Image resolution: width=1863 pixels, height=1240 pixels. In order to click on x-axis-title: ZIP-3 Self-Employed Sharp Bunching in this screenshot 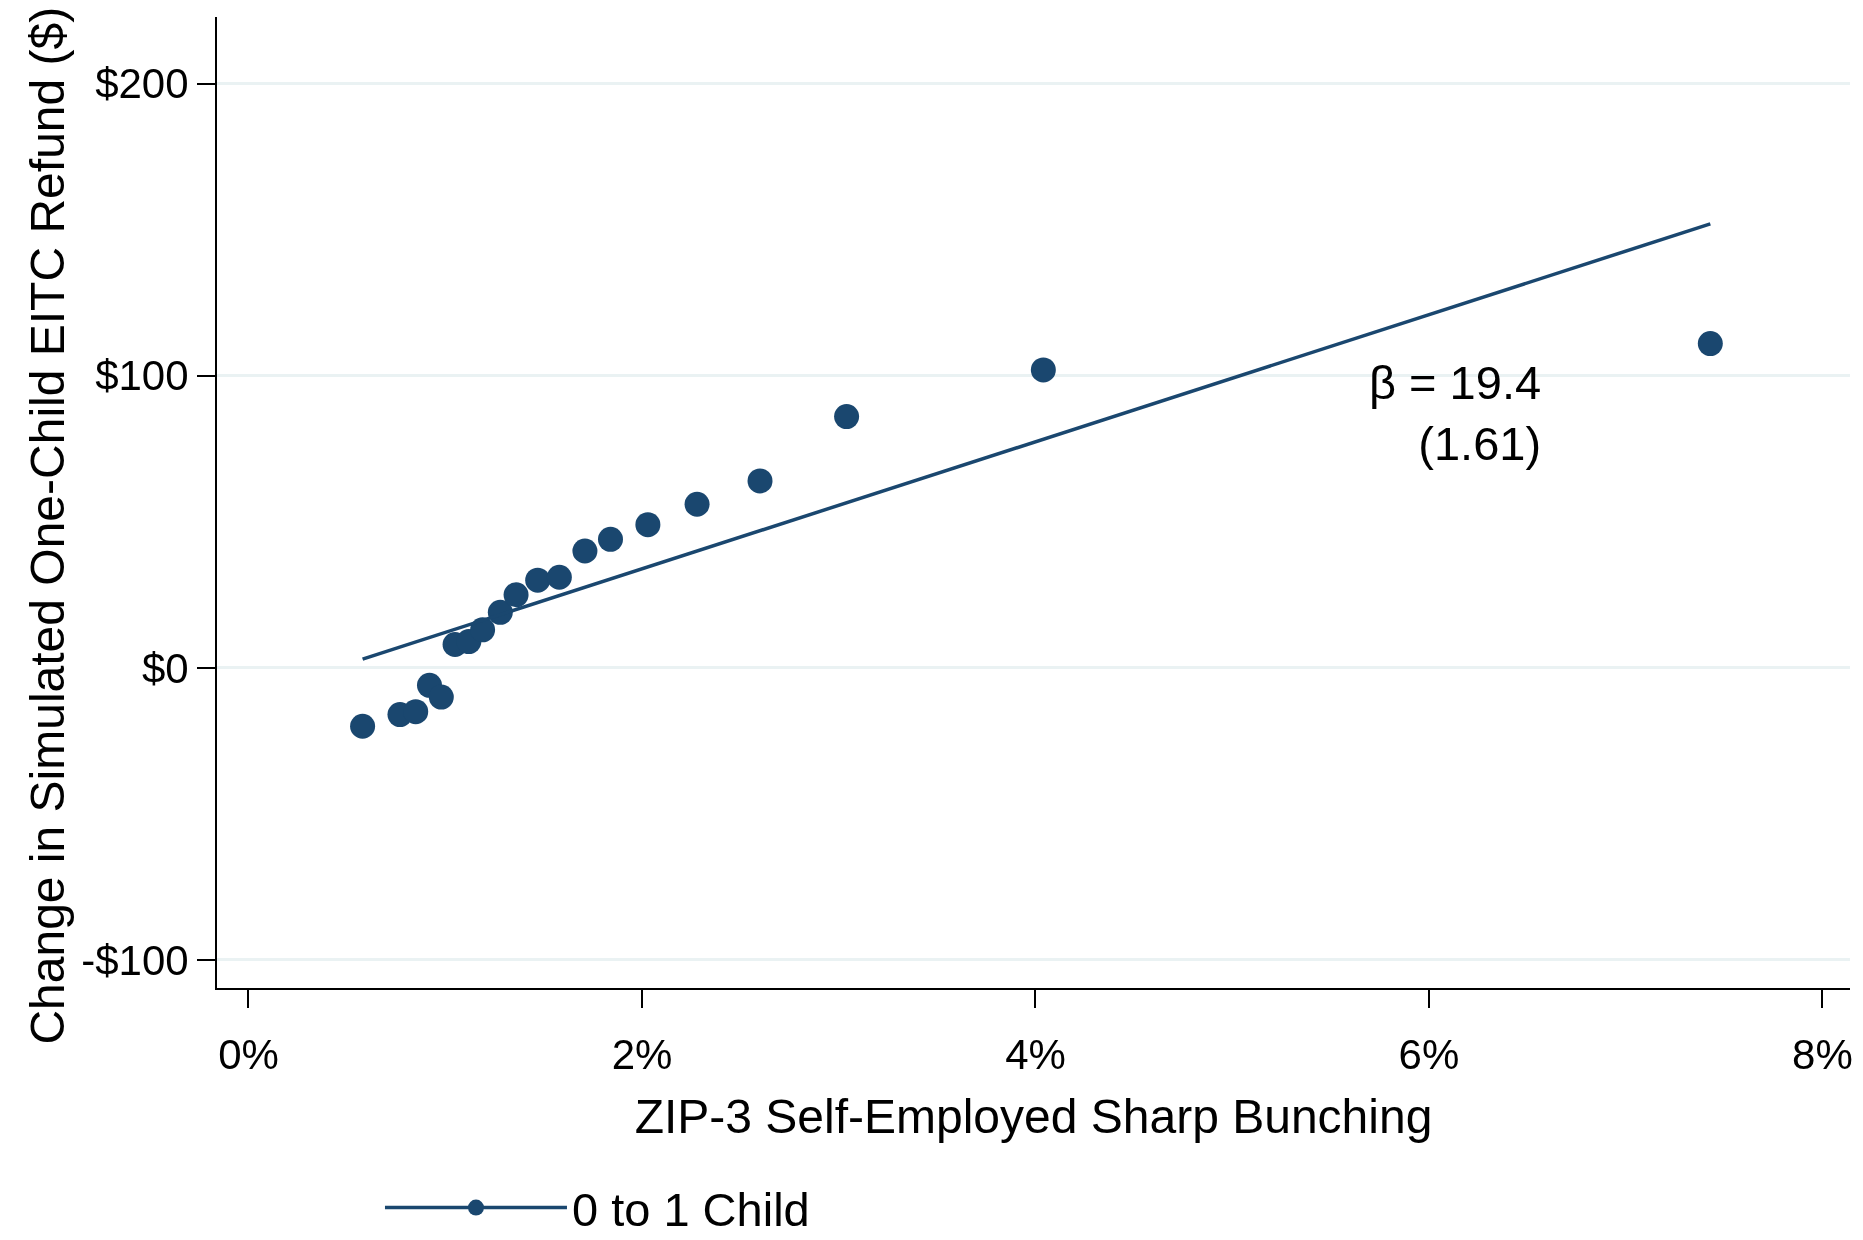, I will do `click(1033, 1116)`.